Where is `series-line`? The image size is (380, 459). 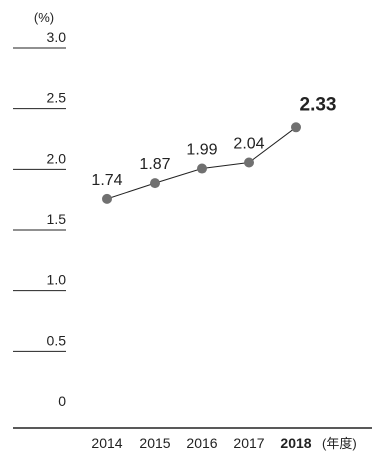
series-line is located at coordinates (201, 163).